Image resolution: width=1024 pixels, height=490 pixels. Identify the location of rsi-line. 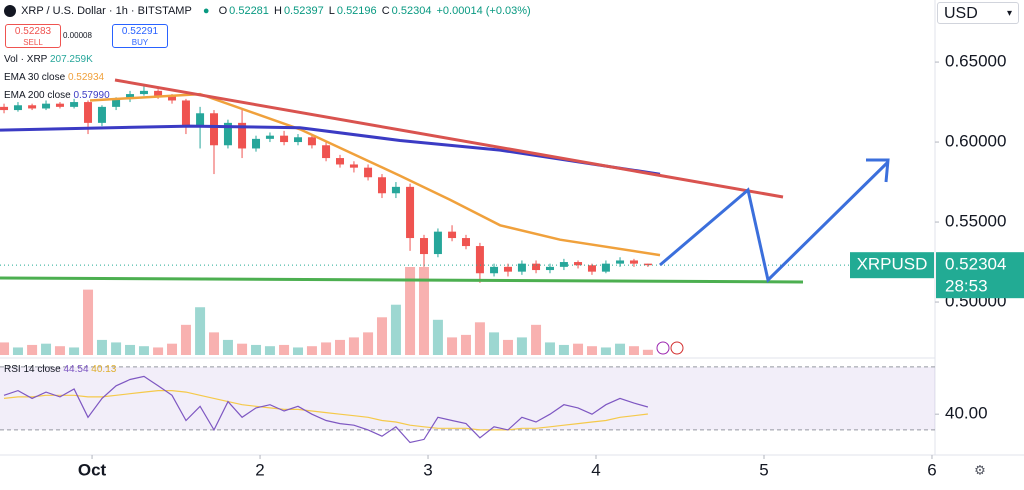
(326, 409).